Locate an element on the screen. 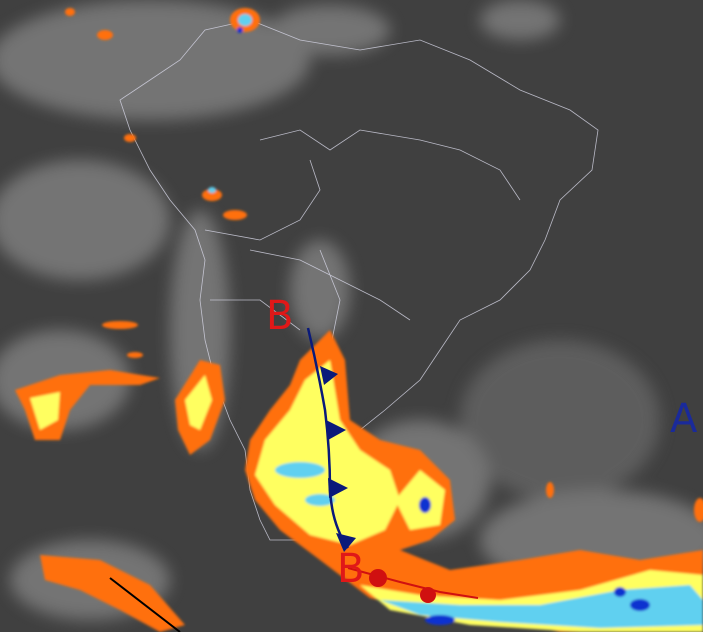 The image size is (703, 632). cold-front is located at coordinates (331, 439).